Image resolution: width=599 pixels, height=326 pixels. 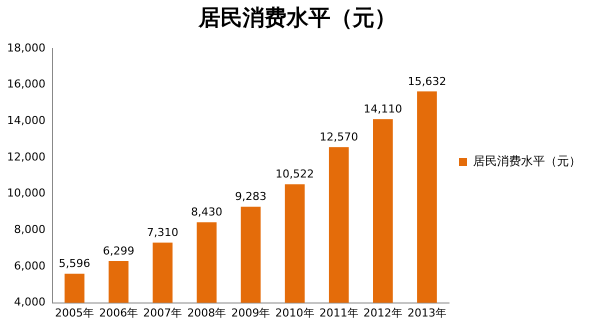 I want to click on data-label: 15,632, so click(x=427, y=81).